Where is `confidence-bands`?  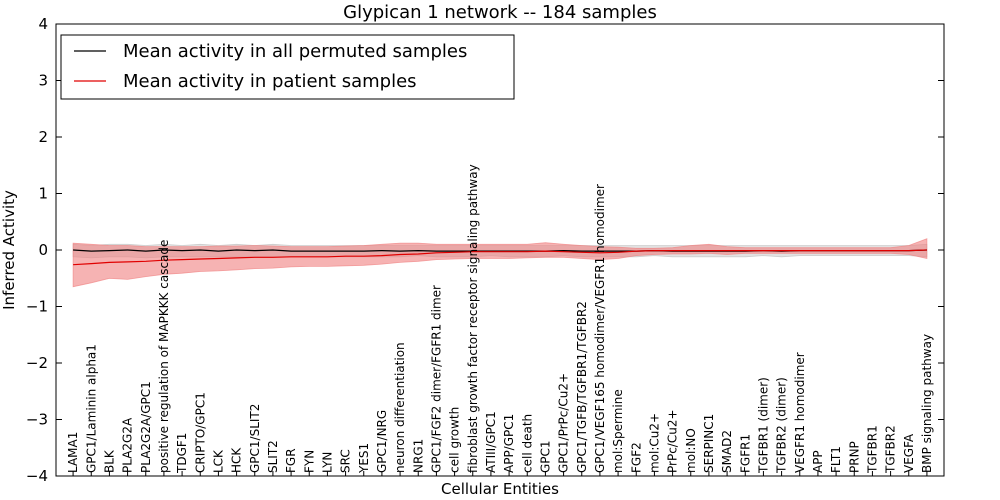
confidence-bands is located at coordinates (500, 263).